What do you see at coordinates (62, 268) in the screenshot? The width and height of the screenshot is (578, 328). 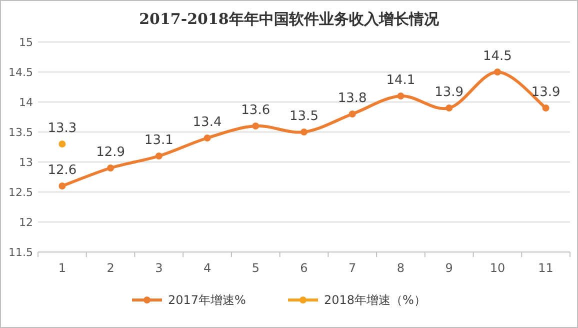 I see `x-tick-label: 1` at bounding box center [62, 268].